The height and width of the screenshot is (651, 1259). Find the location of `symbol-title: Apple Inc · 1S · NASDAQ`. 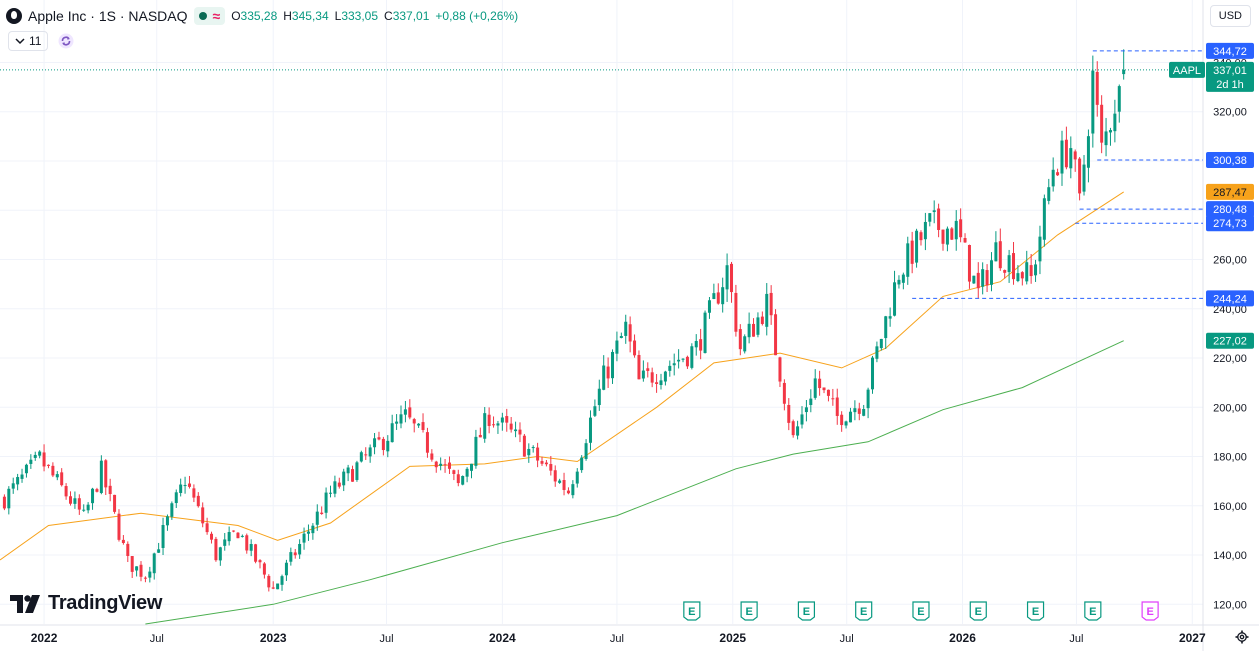

symbol-title: Apple Inc · 1S · NASDAQ is located at coordinates (108, 16).